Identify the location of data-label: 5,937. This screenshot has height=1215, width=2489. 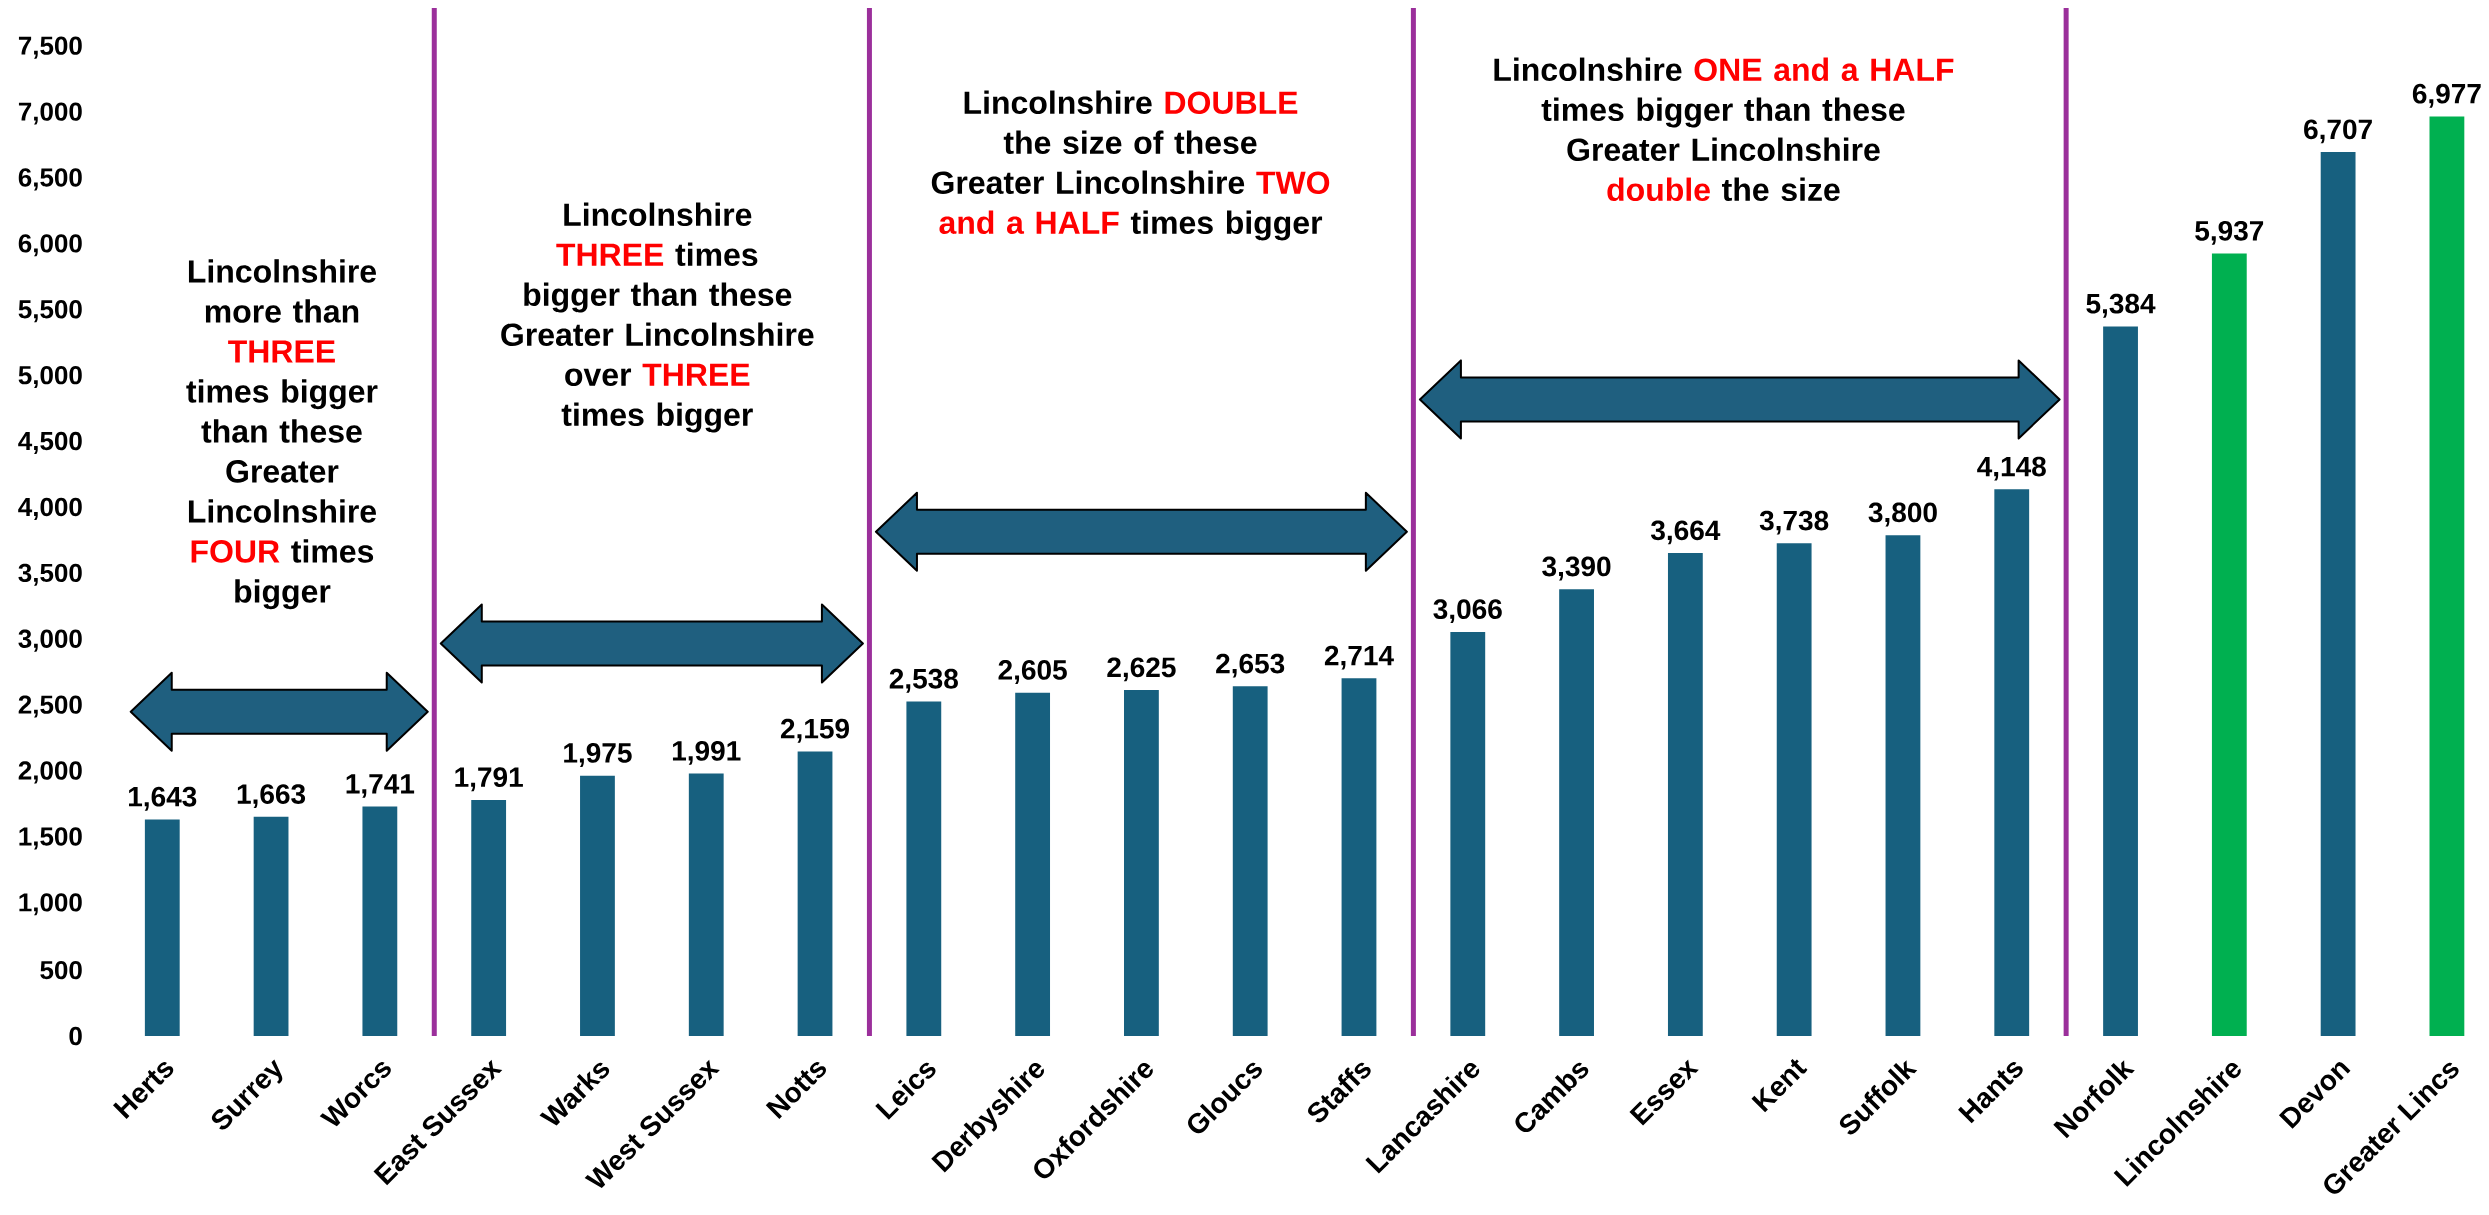
(2229, 232).